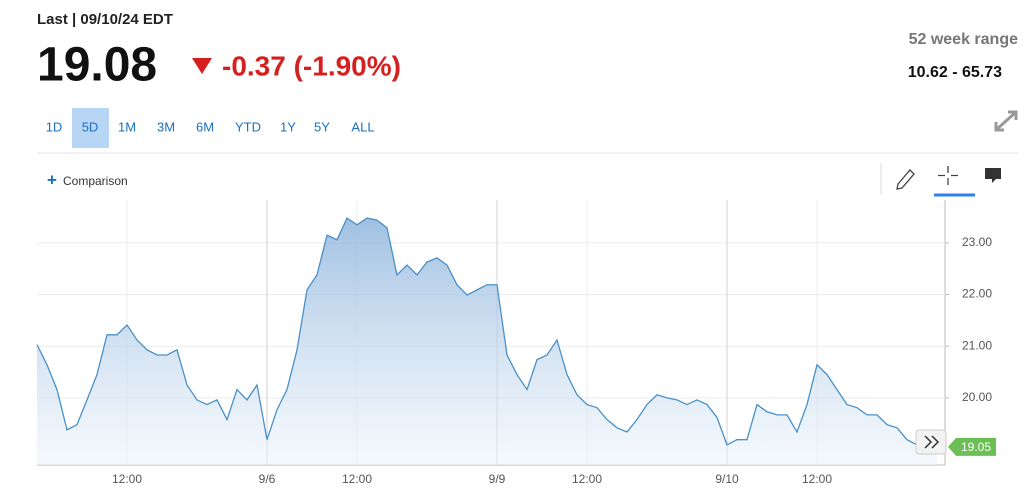 The width and height of the screenshot is (1024, 504). I want to click on scroll-icon, so click(932, 442).